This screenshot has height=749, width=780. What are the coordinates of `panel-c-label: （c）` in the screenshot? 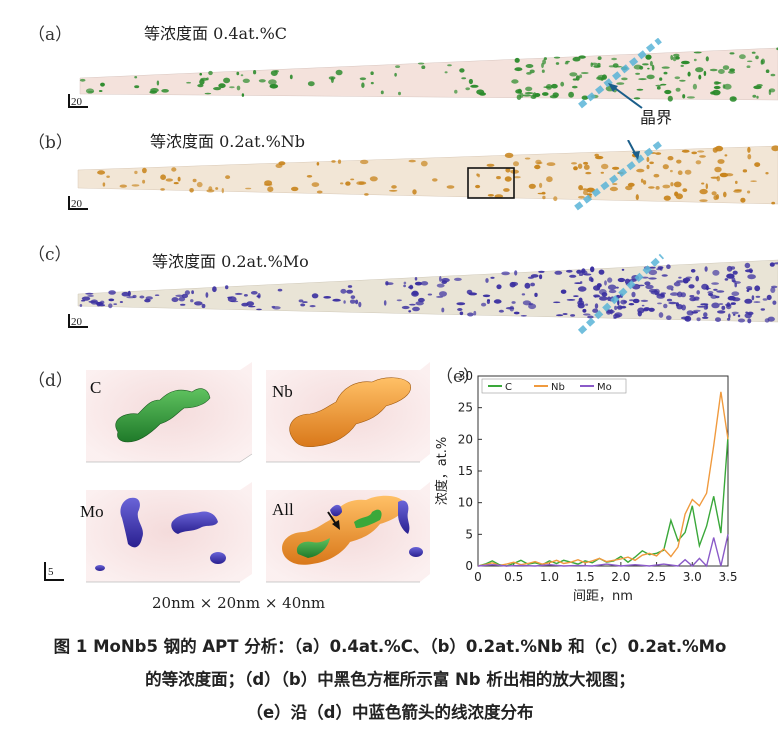 It's located at (50, 255).